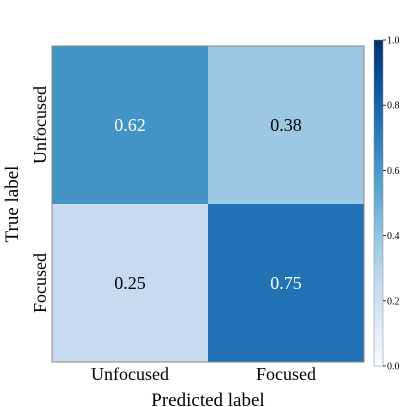 This screenshot has width=407, height=407. What do you see at coordinates (393, 367) in the screenshot?
I see `colorbar-tick-label: 0.0` at bounding box center [393, 367].